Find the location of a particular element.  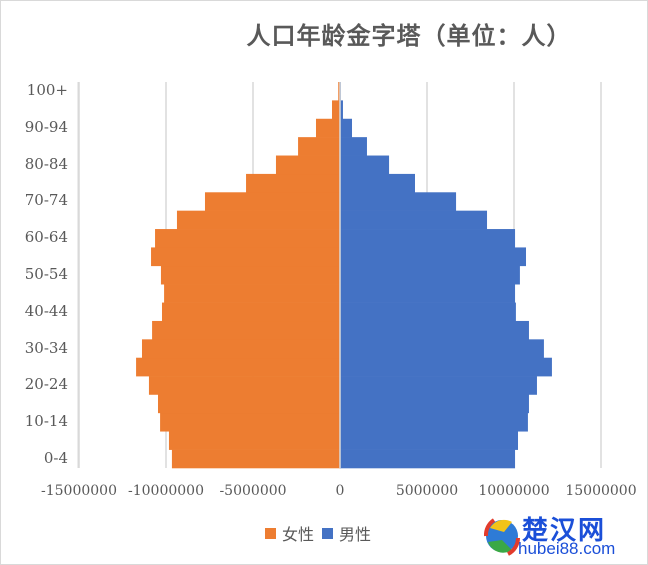

watermark-logo: 楚汉网 hubei88.com is located at coordinates (562, 536).